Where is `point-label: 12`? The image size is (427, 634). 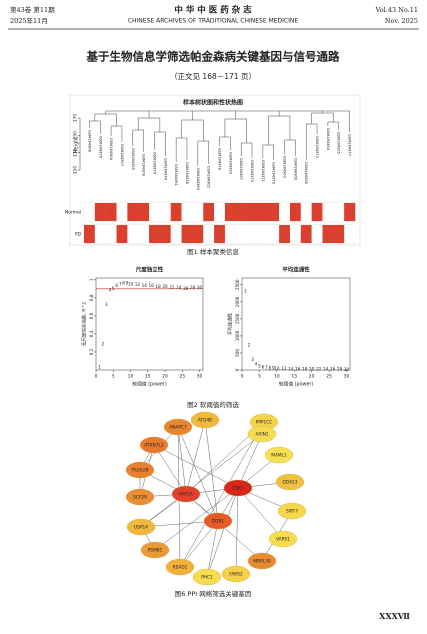 point-label: 12 is located at coordinates (138, 284).